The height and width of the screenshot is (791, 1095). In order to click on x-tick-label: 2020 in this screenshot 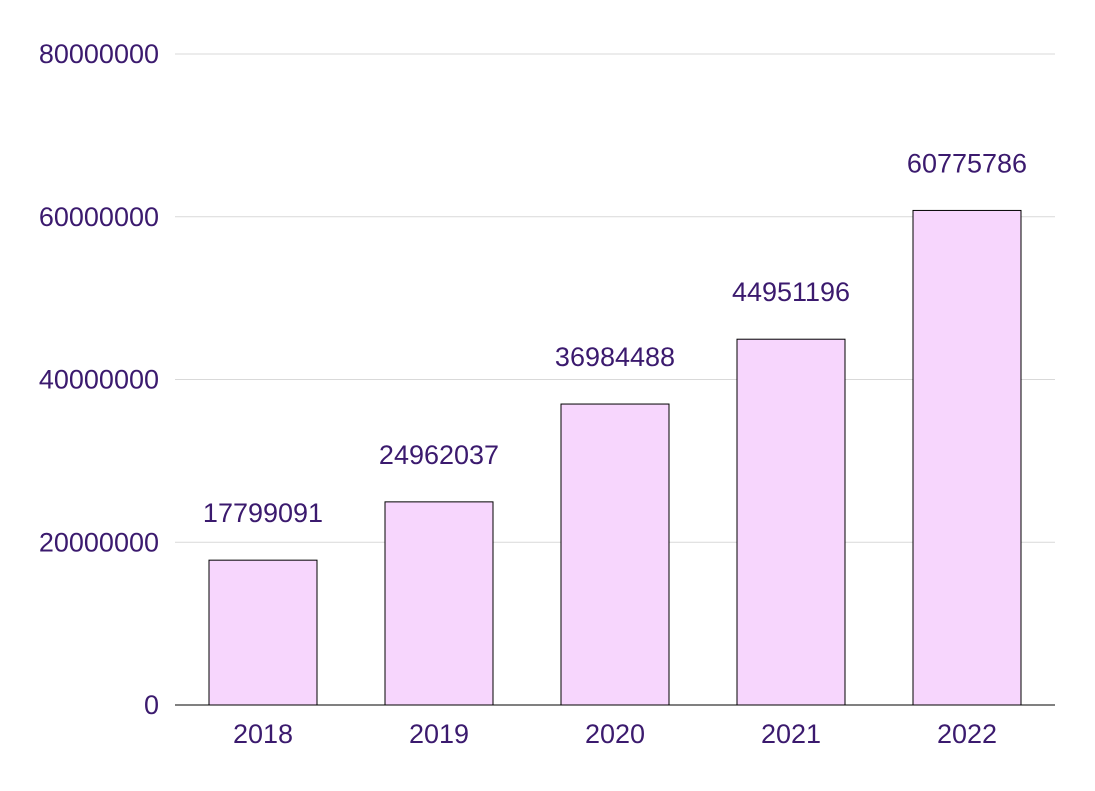, I will do `click(615, 734)`.